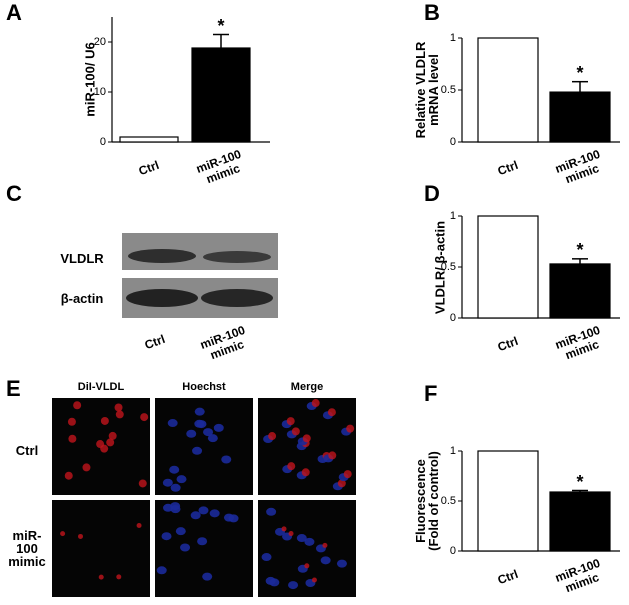 The width and height of the screenshot is (629, 605). I want to click on panel-letter: E, so click(13, 388).